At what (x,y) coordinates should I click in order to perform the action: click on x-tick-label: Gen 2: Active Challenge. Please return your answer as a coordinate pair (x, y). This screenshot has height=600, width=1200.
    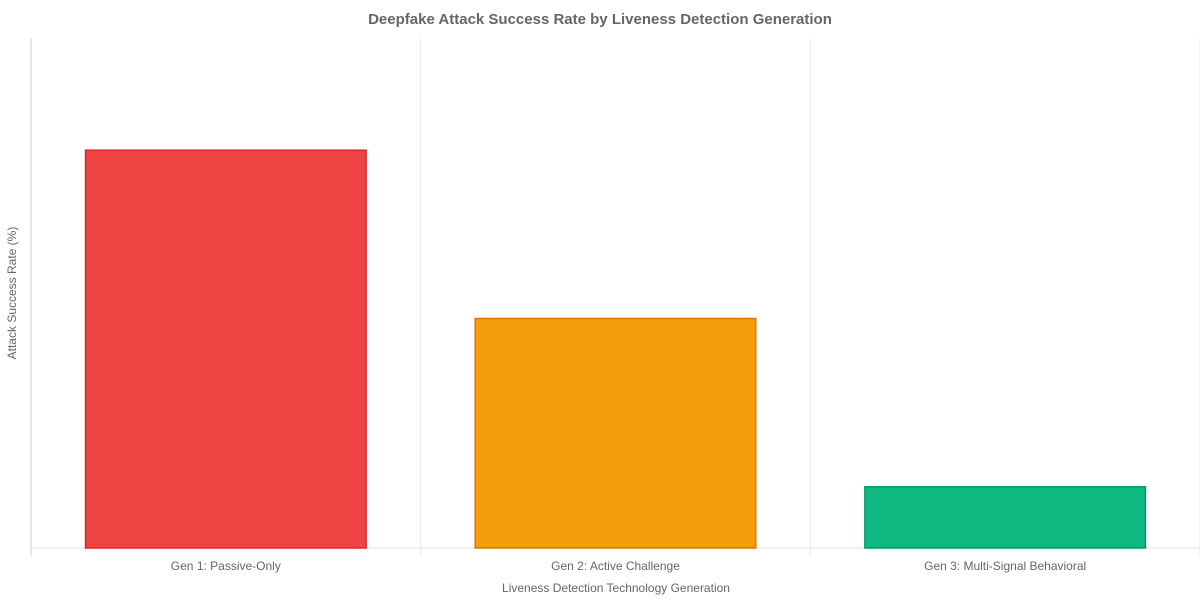
    Looking at the image, I should click on (615, 566).